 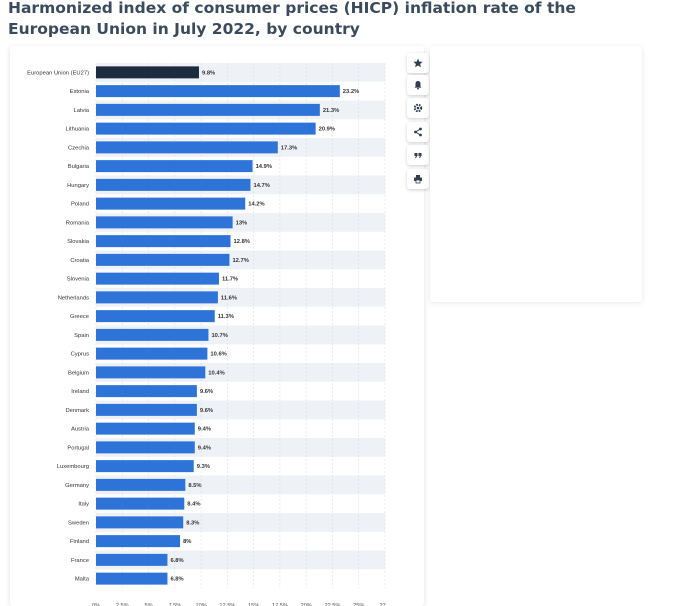 What do you see at coordinates (240, 261) in the screenshot?
I see `data-label: 12.7%` at bounding box center [240, 261].